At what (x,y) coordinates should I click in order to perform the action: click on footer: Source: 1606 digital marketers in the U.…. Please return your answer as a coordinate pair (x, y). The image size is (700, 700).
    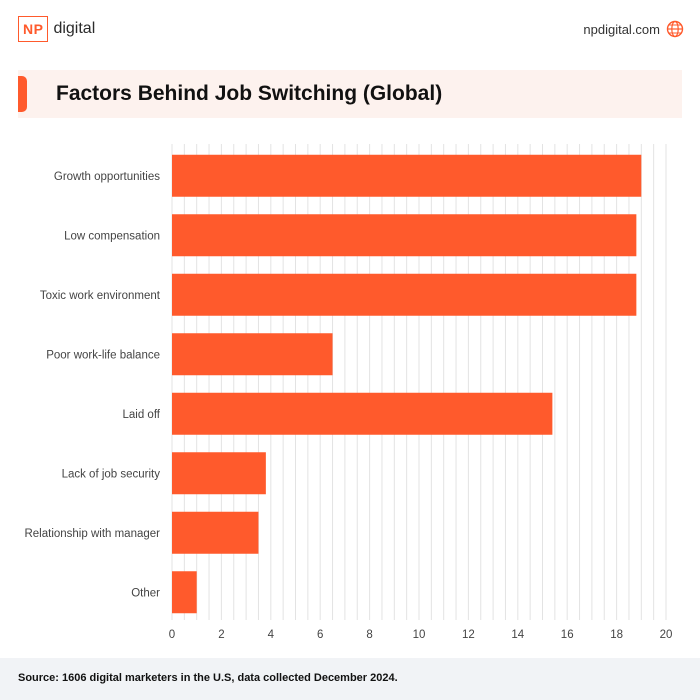
    Looking at the image, I should click on (350, 679).